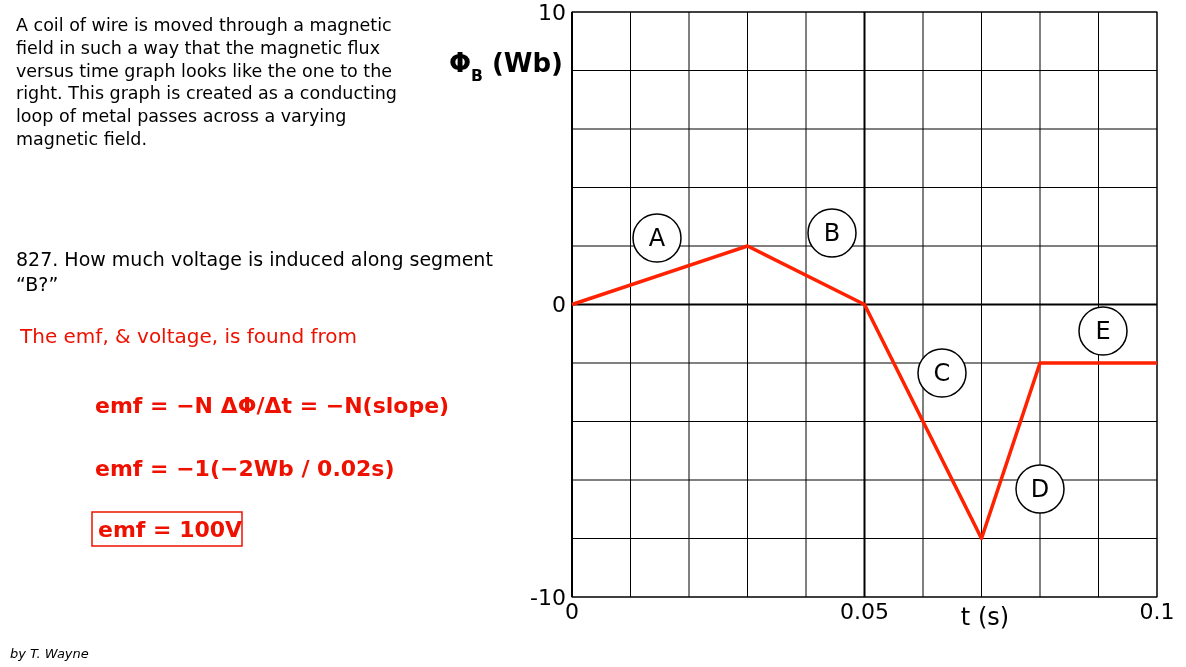 The image size is (1186, 667). Describe the element at coordinates (50, 654) in the screenshot. I see `text: by T. Wayne` at that location.